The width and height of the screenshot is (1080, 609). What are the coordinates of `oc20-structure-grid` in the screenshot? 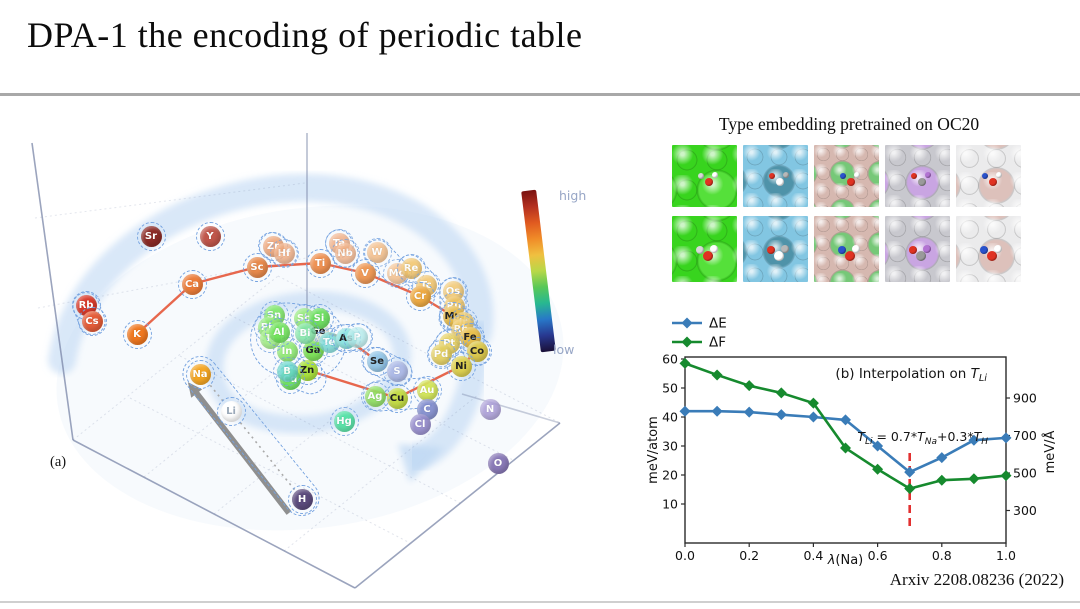 It's located at (850, 213).